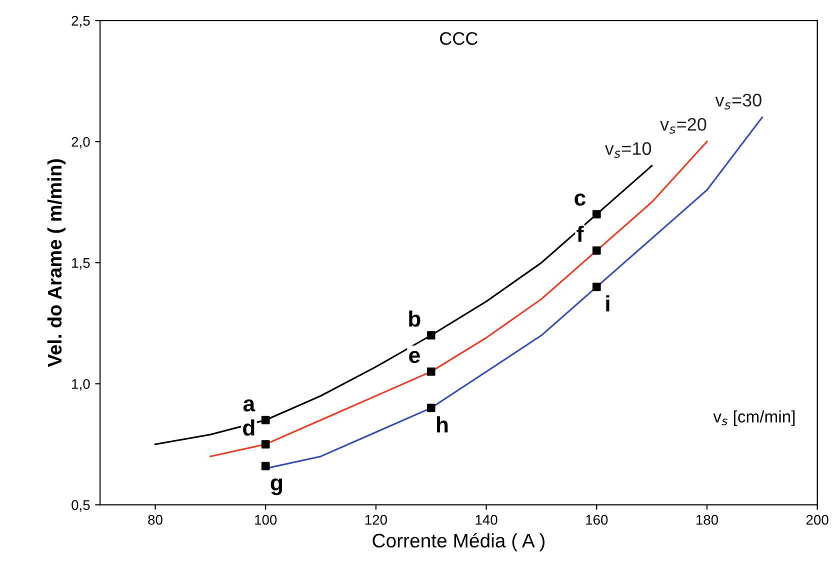 This screenshot has width=834, height=587. Describe the element at coordinates (81, 506) in the screenshot. I see `y-tick-label: 0,5` at that location.